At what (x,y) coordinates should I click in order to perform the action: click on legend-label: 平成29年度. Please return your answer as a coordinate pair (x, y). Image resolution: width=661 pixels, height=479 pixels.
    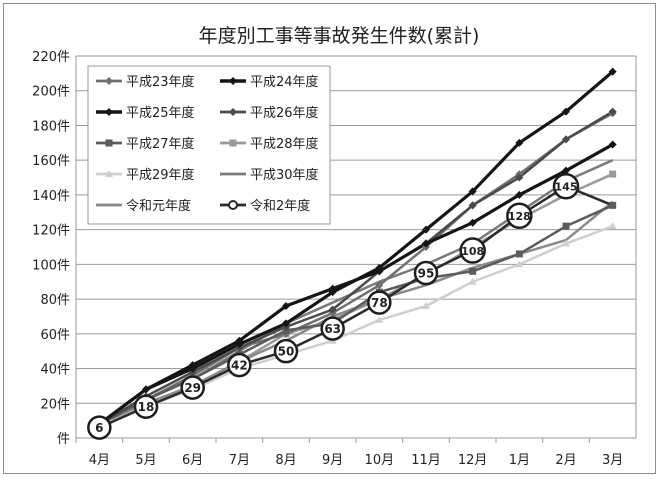
    Looking at the image, I should click on (160, 175).